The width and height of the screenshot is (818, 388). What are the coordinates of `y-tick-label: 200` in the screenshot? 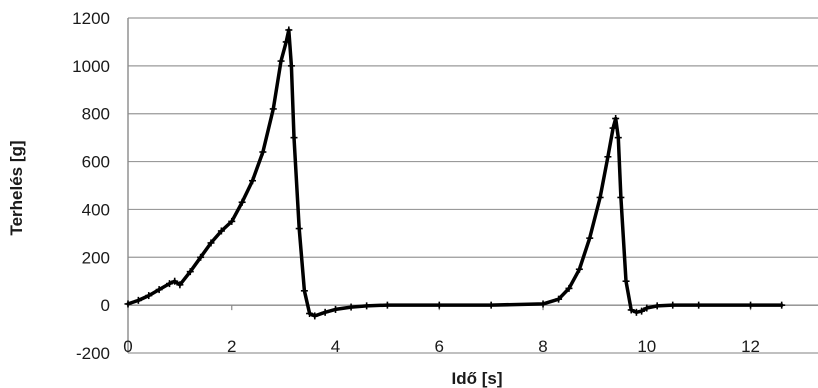 It's located at (96, 257).